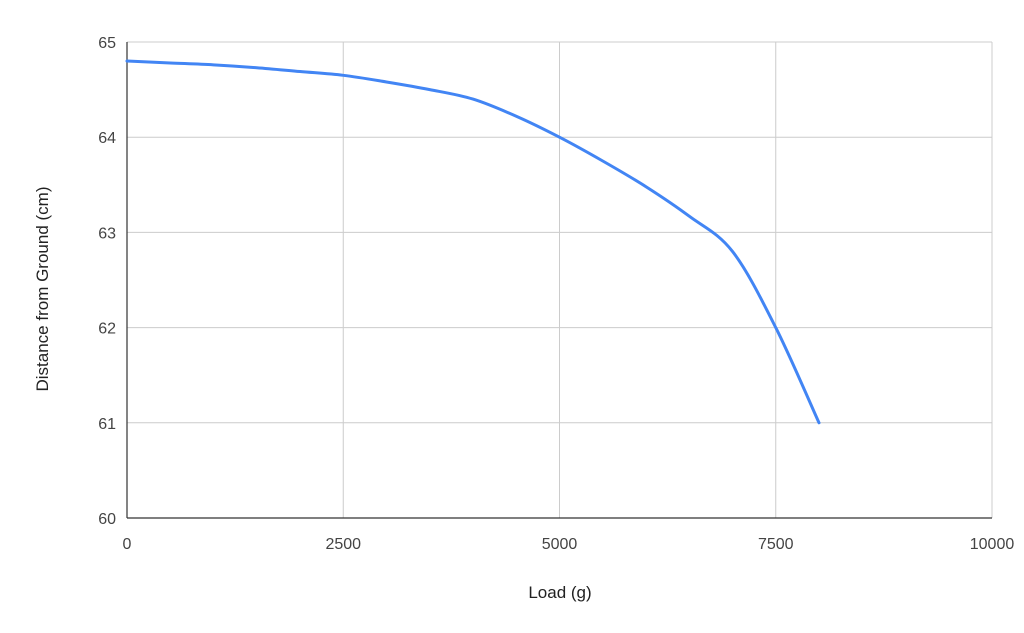  I want to click on y-tick-label: 62, so click(107, 329).